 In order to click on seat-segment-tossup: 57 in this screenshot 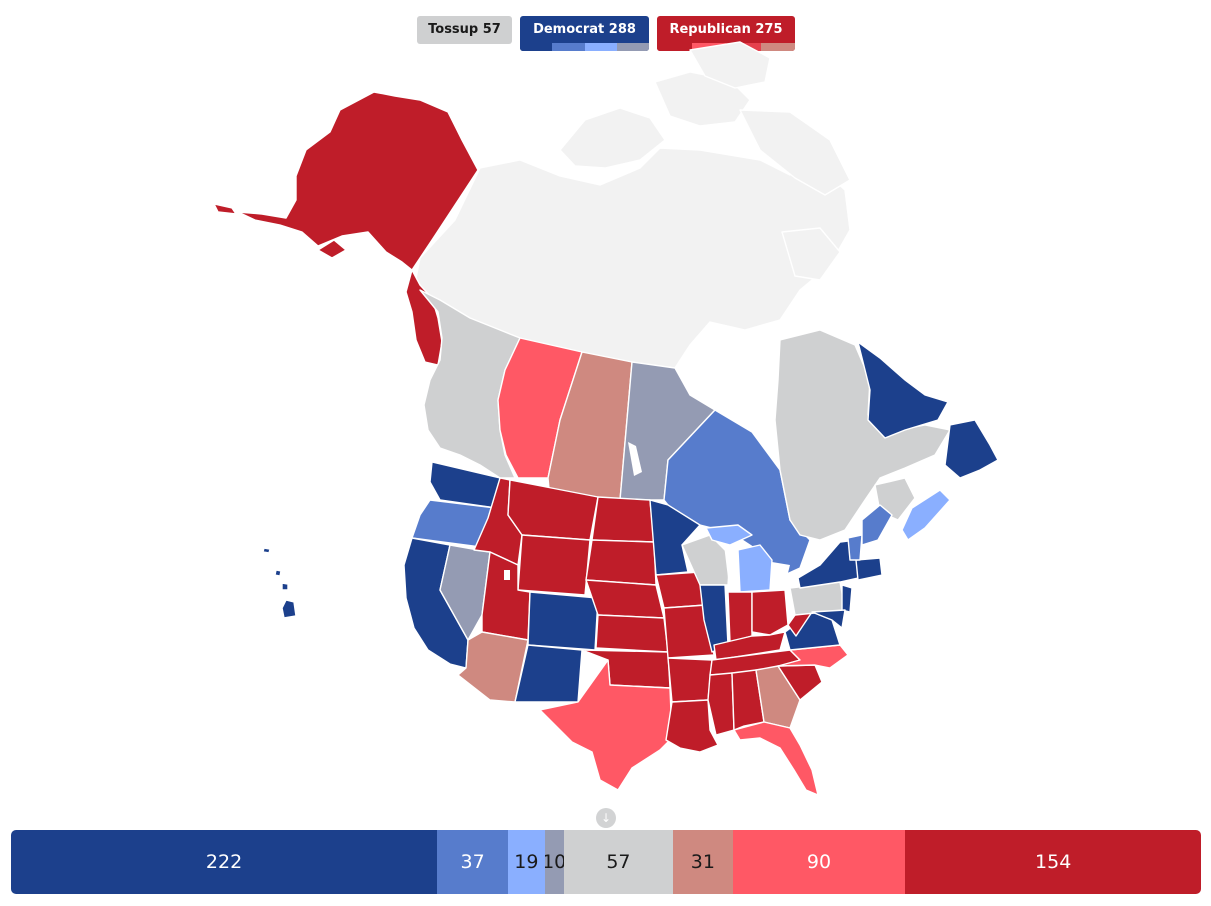, I will do `click(618, 862)`.